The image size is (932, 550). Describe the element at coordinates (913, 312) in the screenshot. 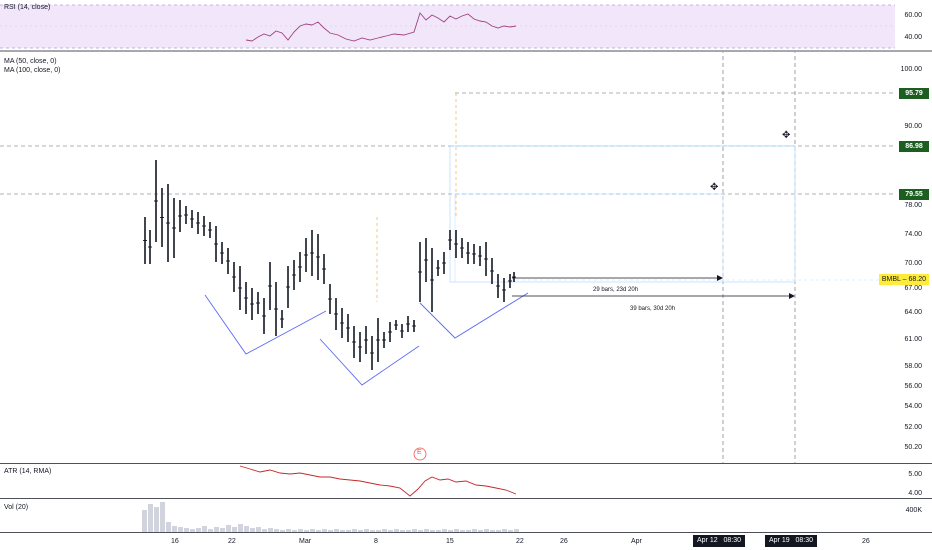

I see `price-axis-label: 64.00` at that location.